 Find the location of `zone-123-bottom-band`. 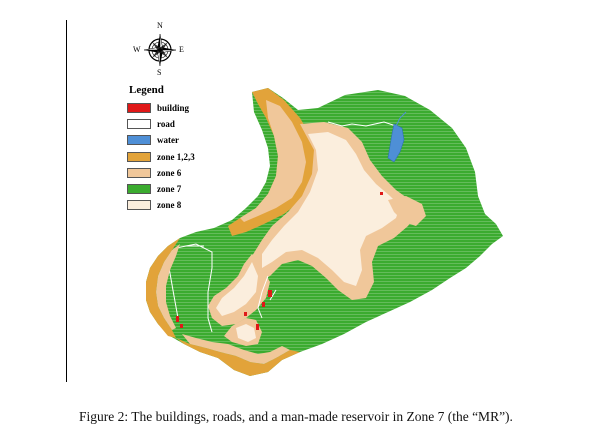

zone-123-bottom-band is located at coordinates (238, 357).